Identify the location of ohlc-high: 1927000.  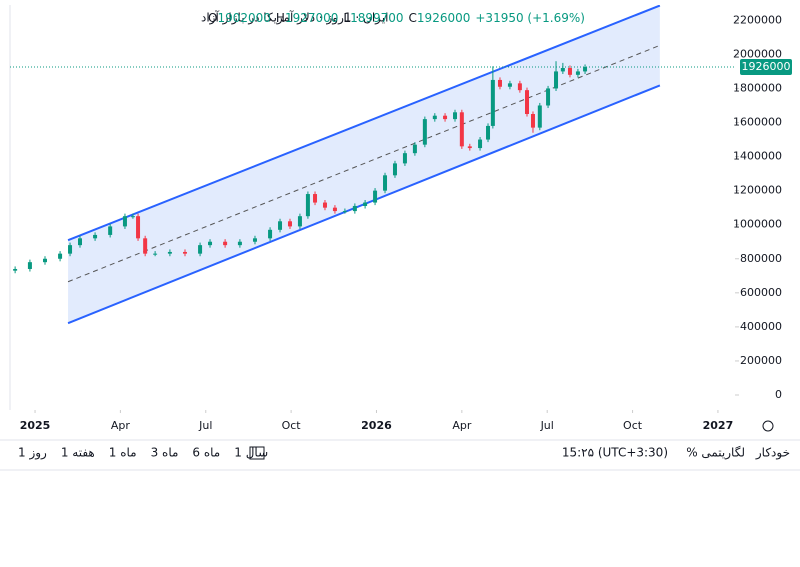
(311, 18).